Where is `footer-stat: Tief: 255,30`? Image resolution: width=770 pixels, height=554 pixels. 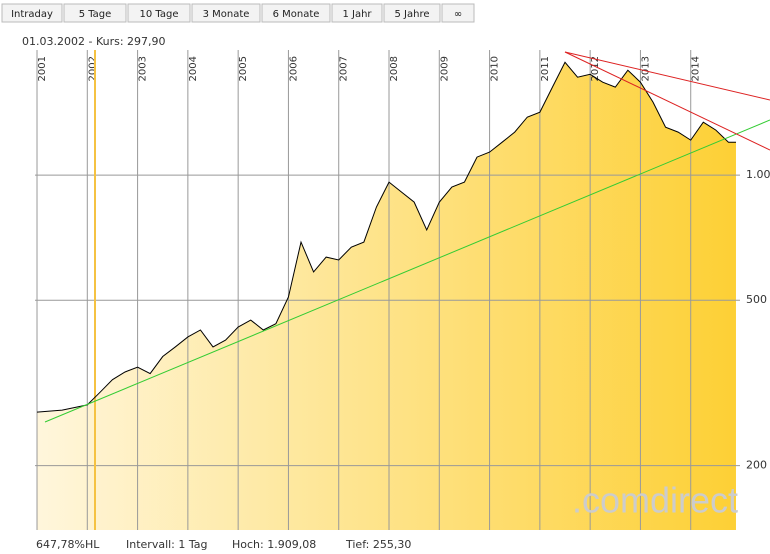
footer-stat: Tief: 255,30 is located at coordinates (378, 544).